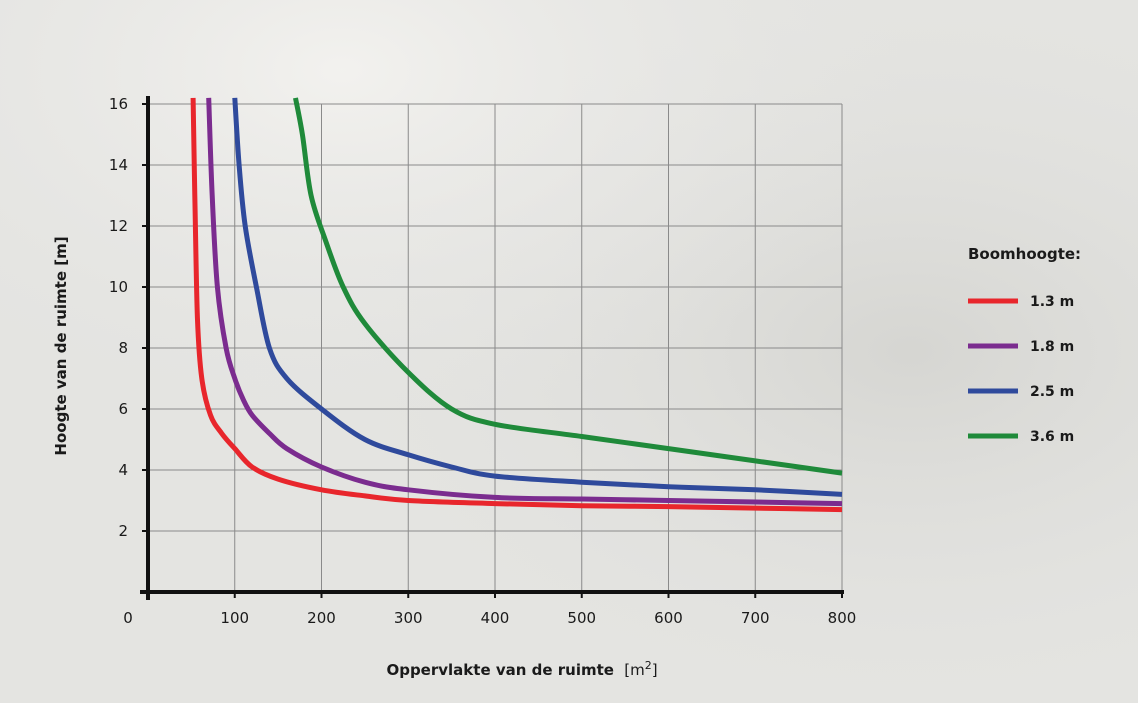  Describe the element at coordinates (755, 618) in the screenshot. I see `x-tick-label: 700` at that location.